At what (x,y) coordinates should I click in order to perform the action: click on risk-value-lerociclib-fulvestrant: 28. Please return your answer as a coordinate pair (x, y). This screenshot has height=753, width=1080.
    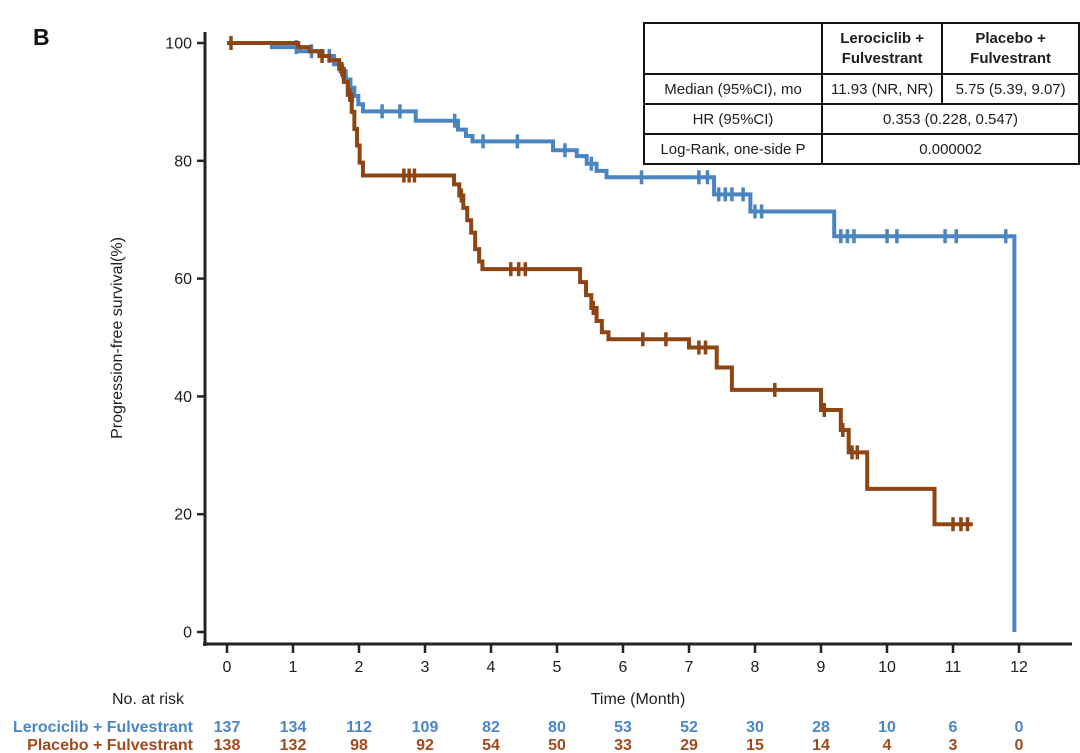
    Looking at the image, I should click on (821, 727).